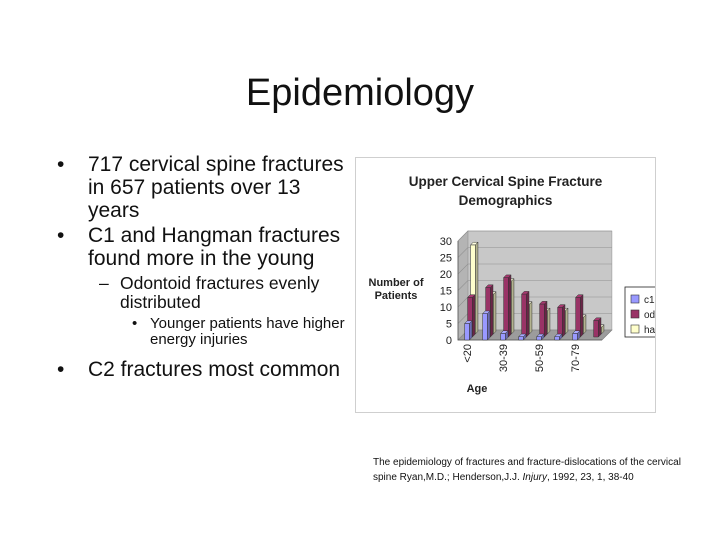  Describe the element at coordinates (214, 369) in the screenshot. I see `bullet-text: C2 fractures most common` at that location.